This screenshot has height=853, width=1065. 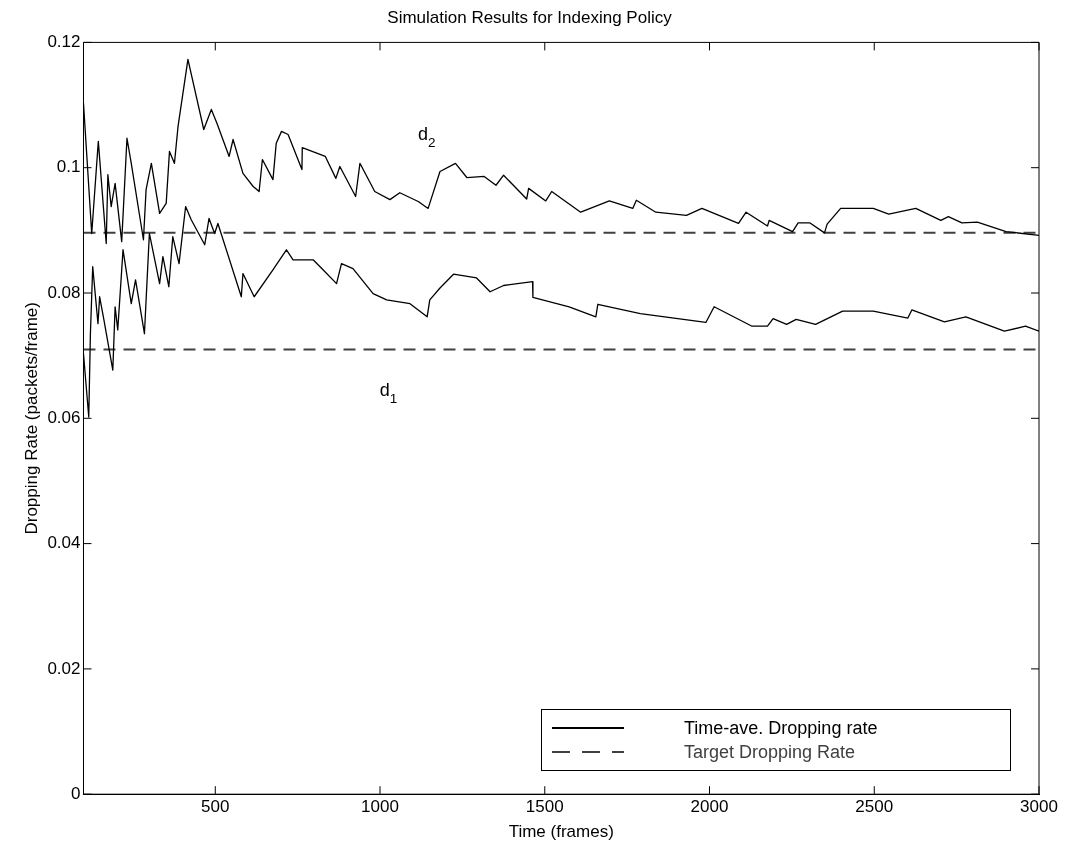 What do you see at coordinates (76, 793) in the screenshot?
I see `y-tick-label: 0` at bounding box center [76, 793].